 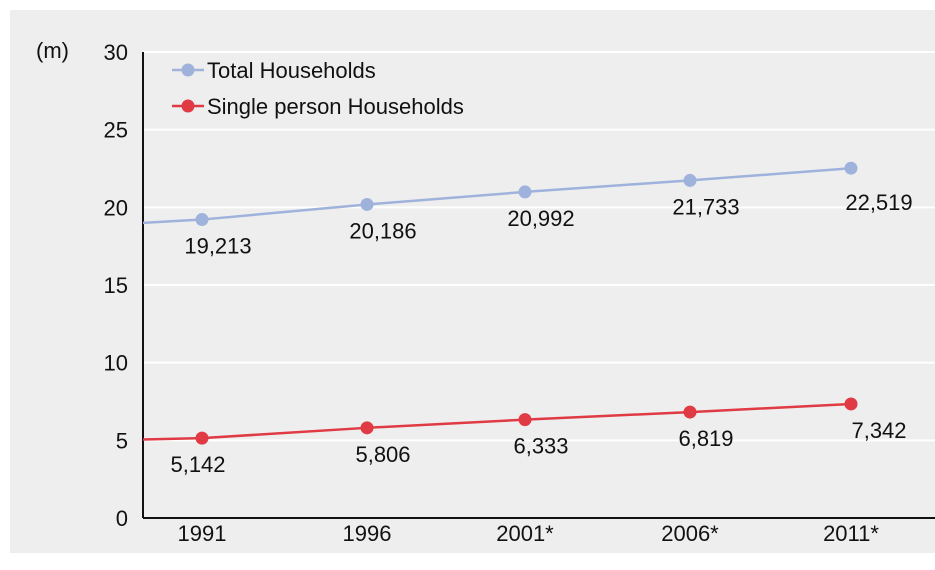 What do you see at coordinates (878, 430) in the screenshot?
I see `data-label: 7,342` at bounding box center [878, 430].